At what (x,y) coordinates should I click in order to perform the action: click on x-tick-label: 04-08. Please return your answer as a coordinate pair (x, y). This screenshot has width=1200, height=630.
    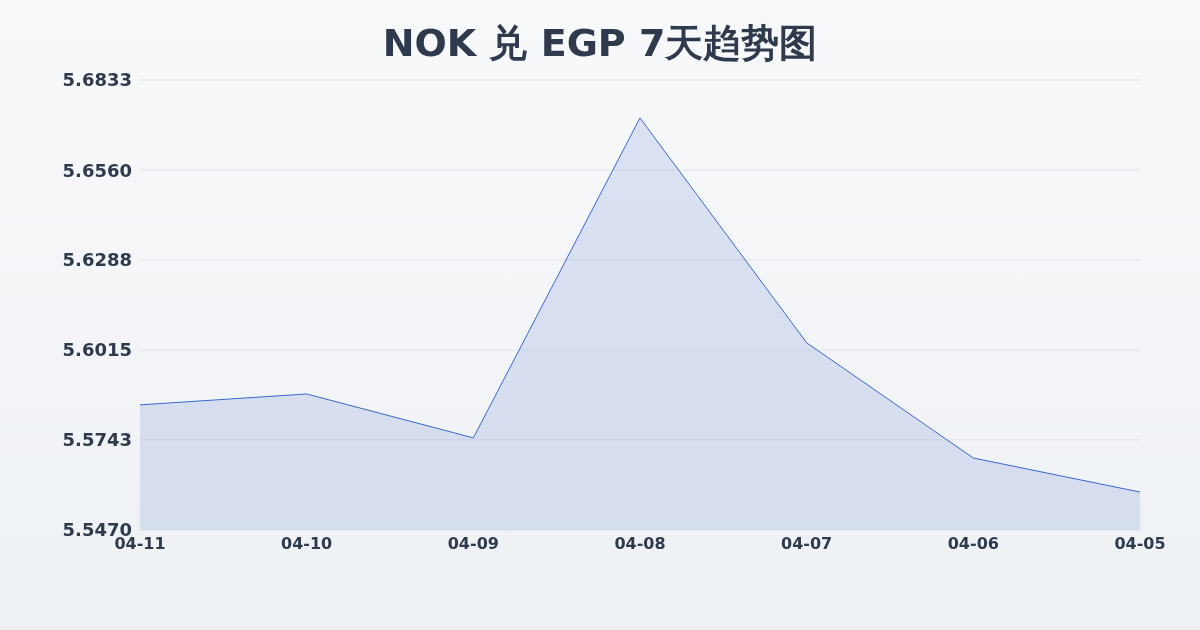
    Looking at the image, I should click on (640, 544).